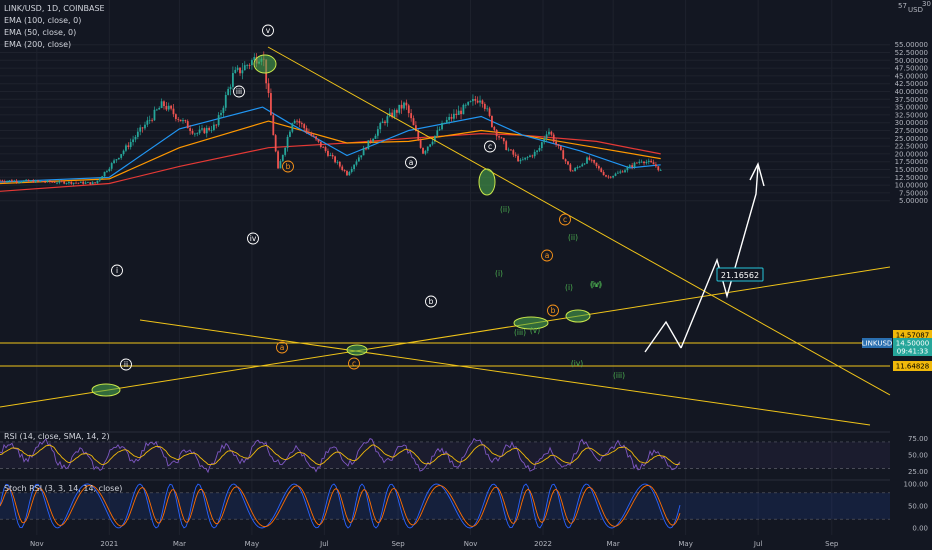 The height and width of the screenshot is (550, 932). I want to click on time-tick-label: Mar, so click(613, 544).